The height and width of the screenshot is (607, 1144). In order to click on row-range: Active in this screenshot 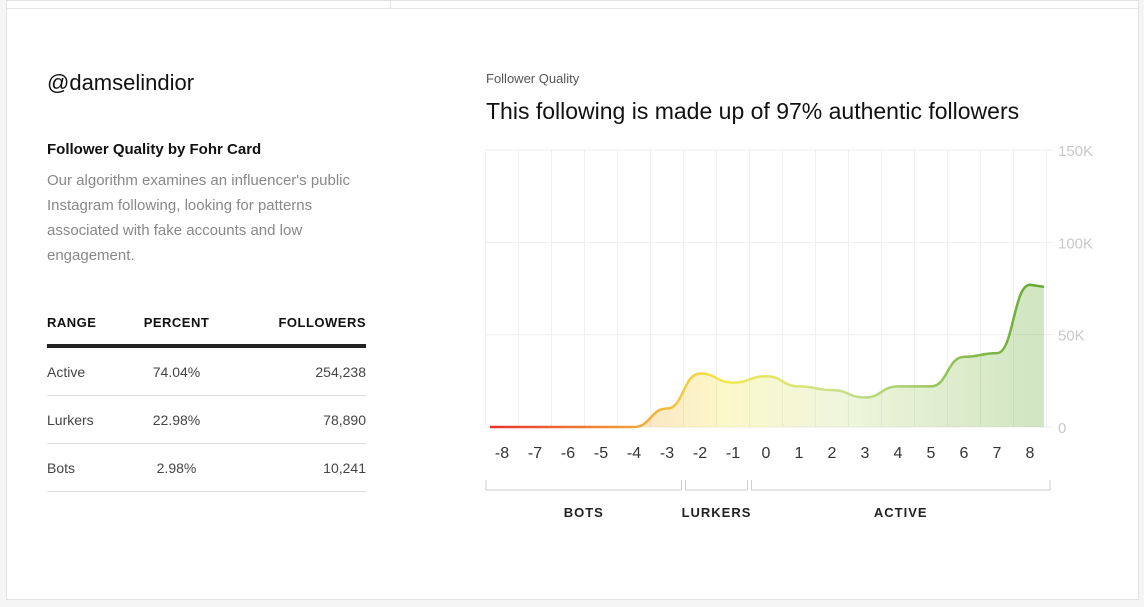, I will do `click(86, 371)`.